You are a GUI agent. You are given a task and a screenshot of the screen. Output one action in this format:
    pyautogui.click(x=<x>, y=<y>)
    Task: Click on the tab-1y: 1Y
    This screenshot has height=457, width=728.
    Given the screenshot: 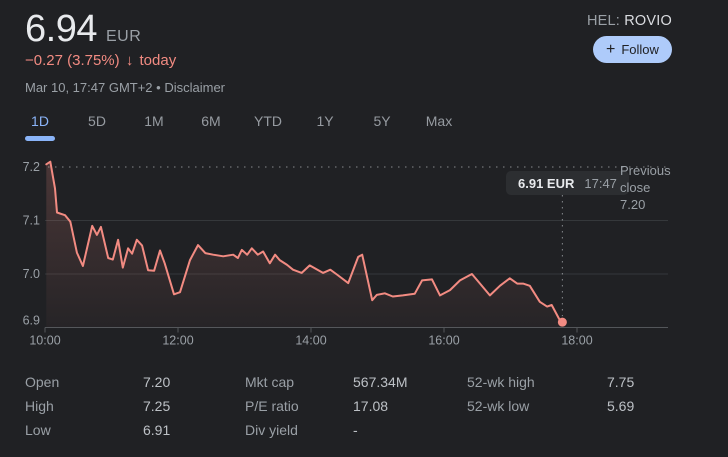 What is the action you would take?
    pyautogui.click(x=325, y=121)
    